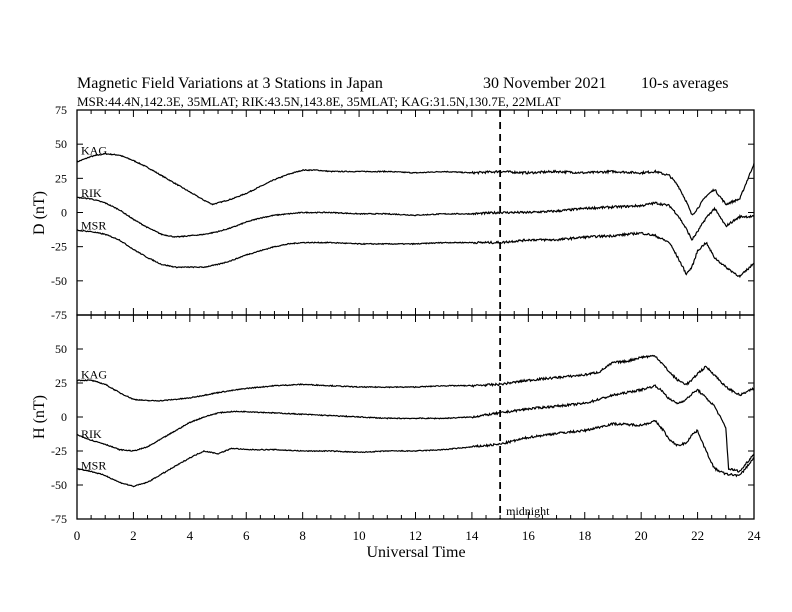 This screenshot has width=792, height=612. Describe the element at coordinates (529, 535) in the screenshot. I see `x-tick-label-16: 16` at that location.